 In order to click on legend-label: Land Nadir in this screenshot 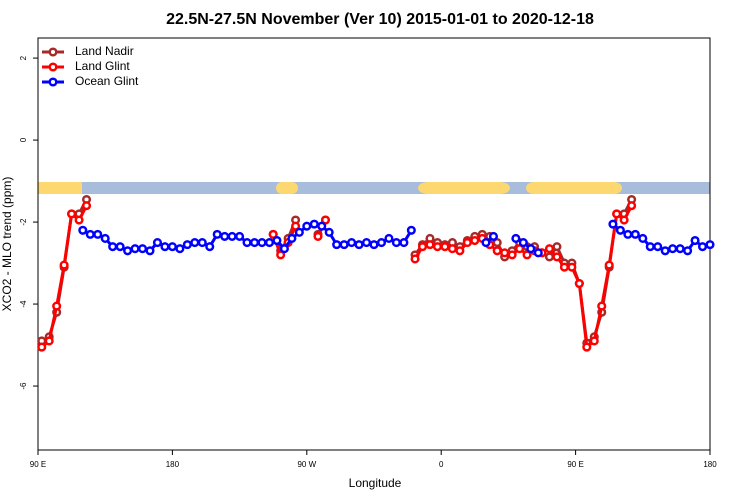, I will do `click(104, 51)`.